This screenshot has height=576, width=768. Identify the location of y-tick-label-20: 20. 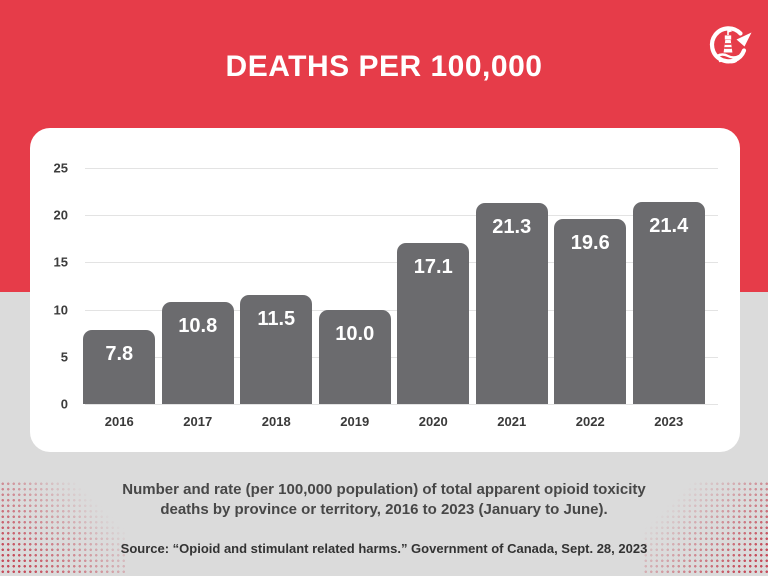
(60, 215).